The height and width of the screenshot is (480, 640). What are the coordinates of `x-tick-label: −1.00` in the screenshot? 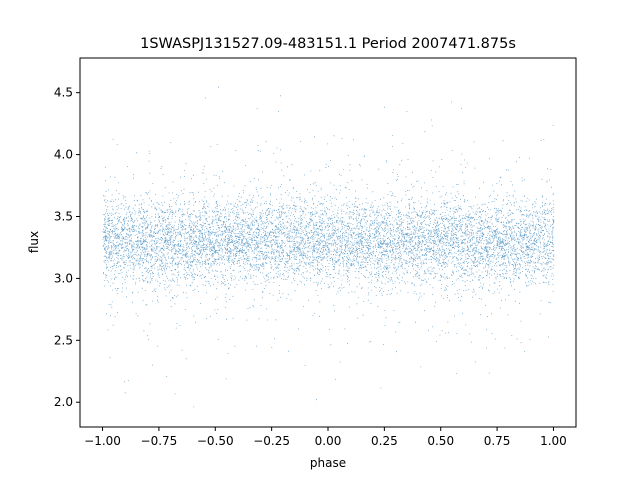 It's located at (102, 441).